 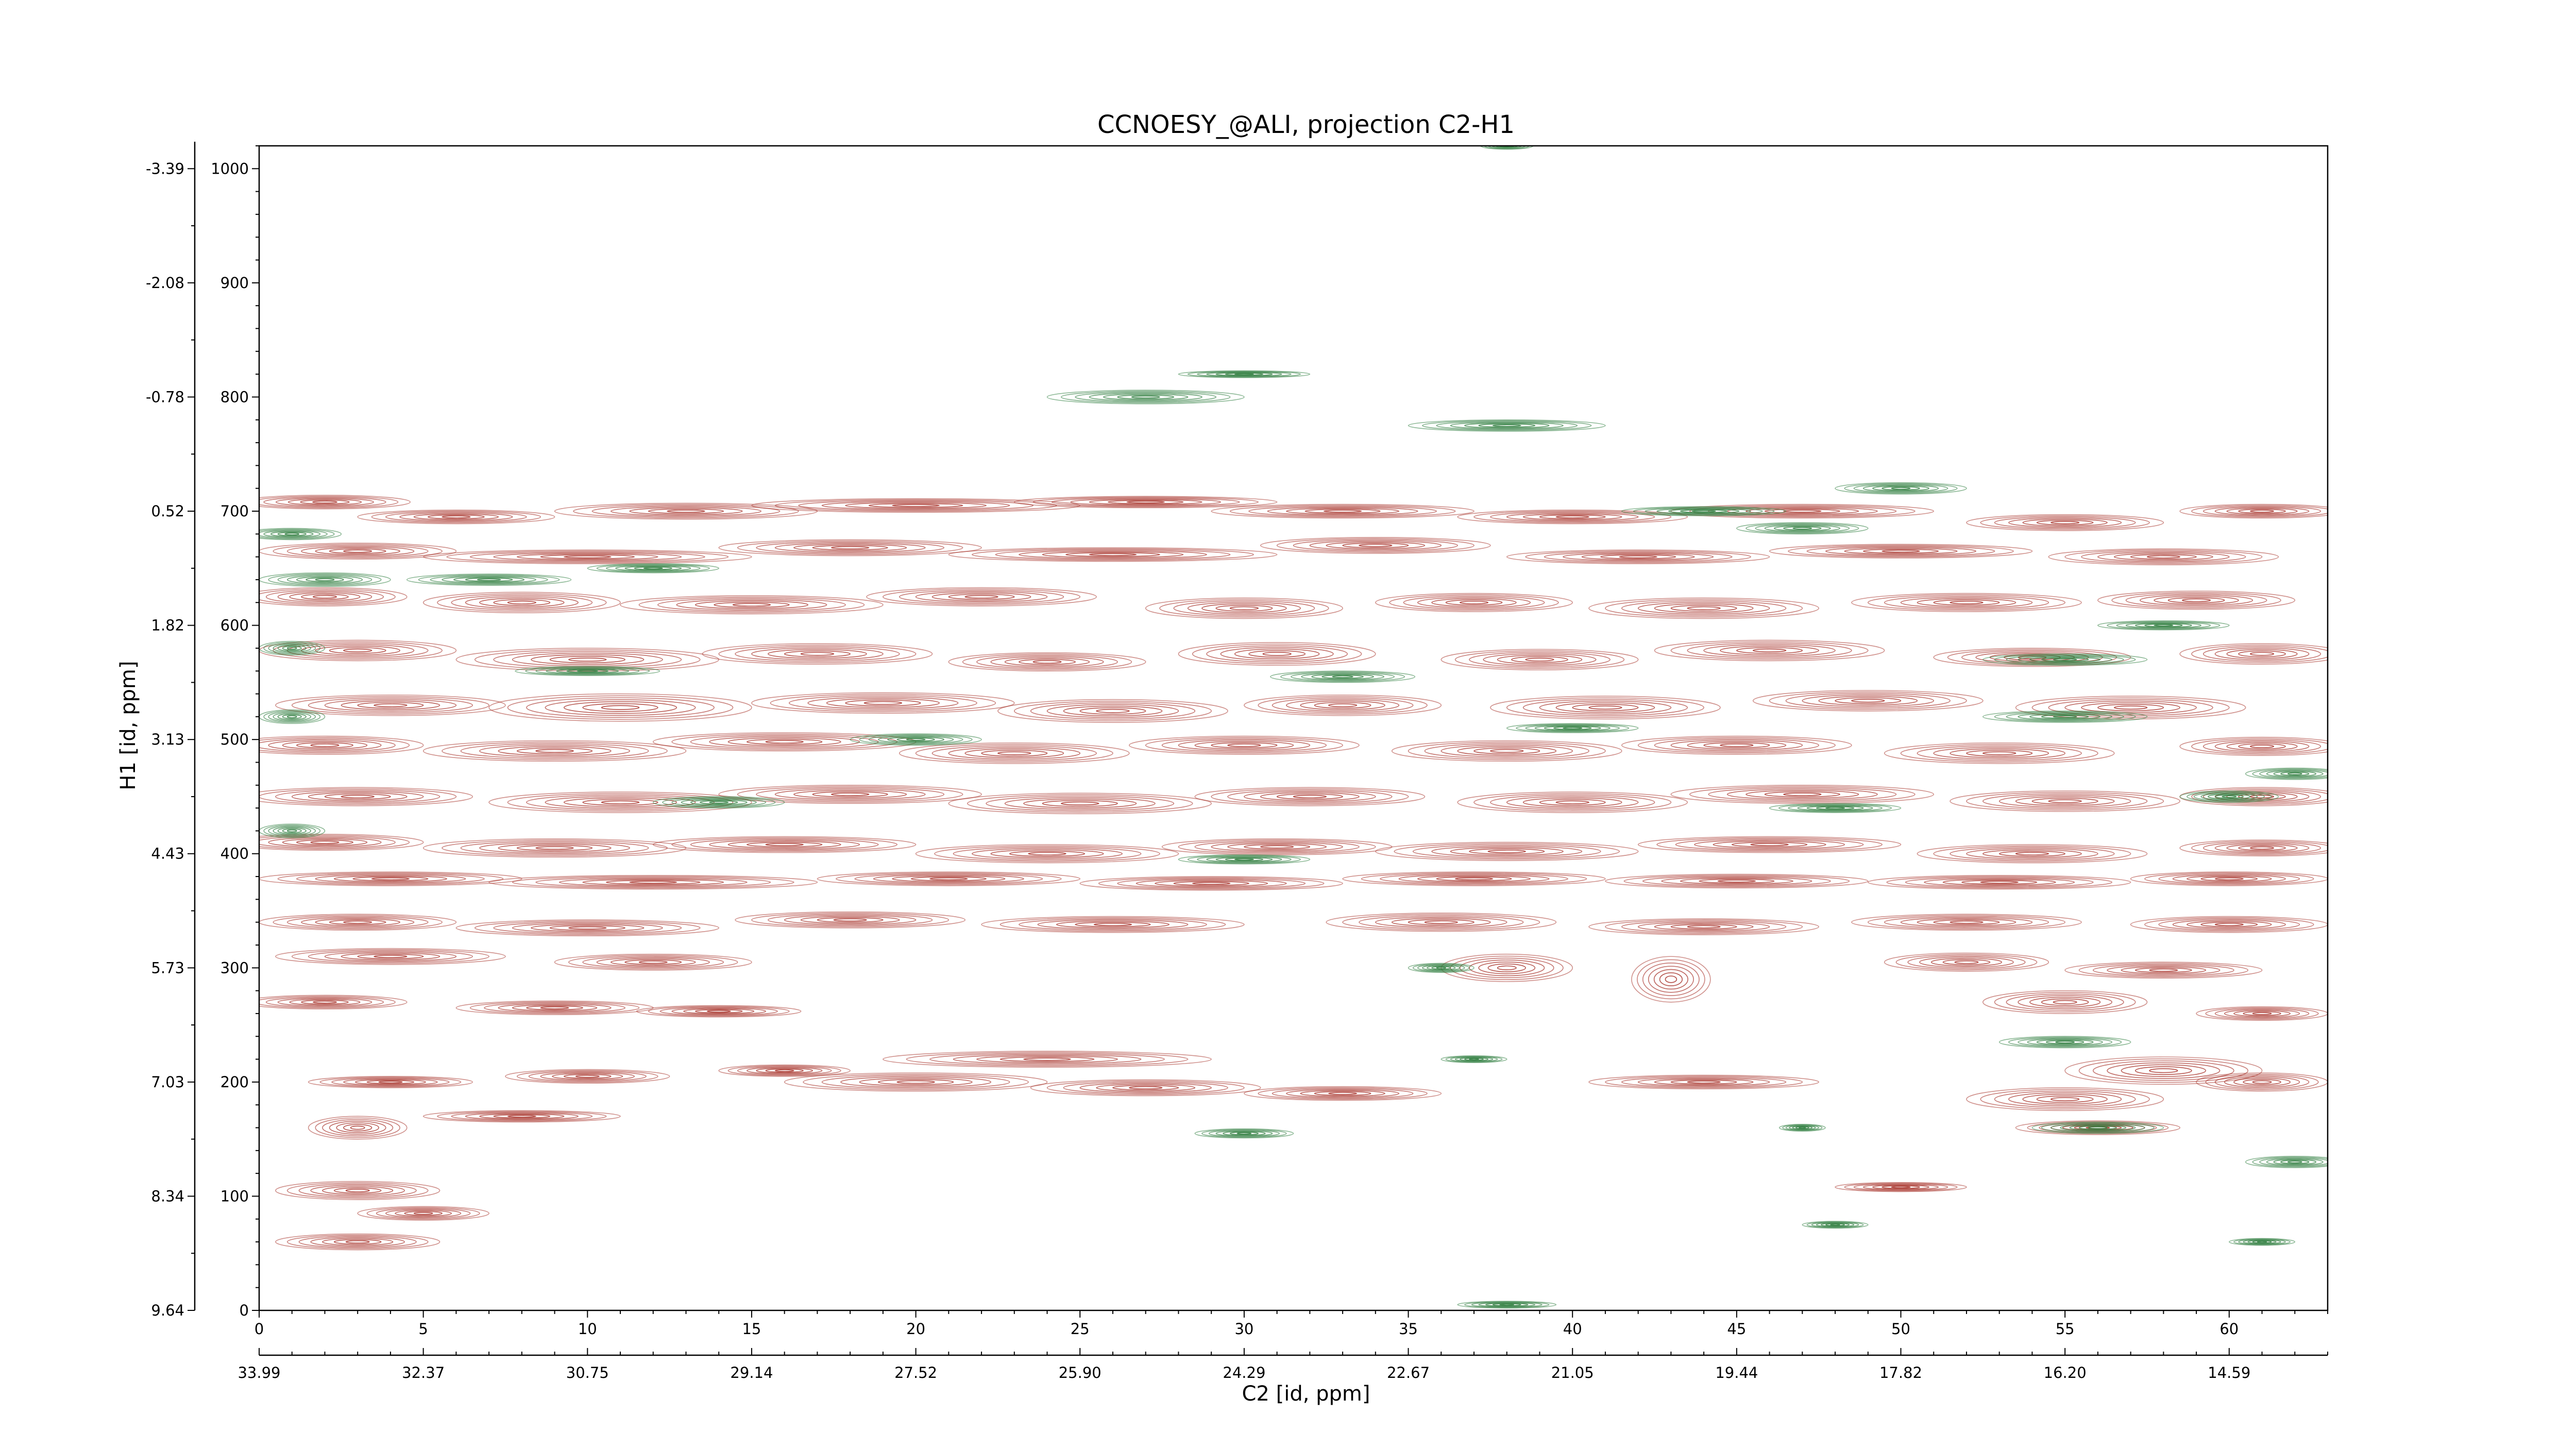 What do you see at coordinates (167, 739) in the screenshot?
I see `y-ppm-tick-label: 3.13` at bounding box center [167, 739].